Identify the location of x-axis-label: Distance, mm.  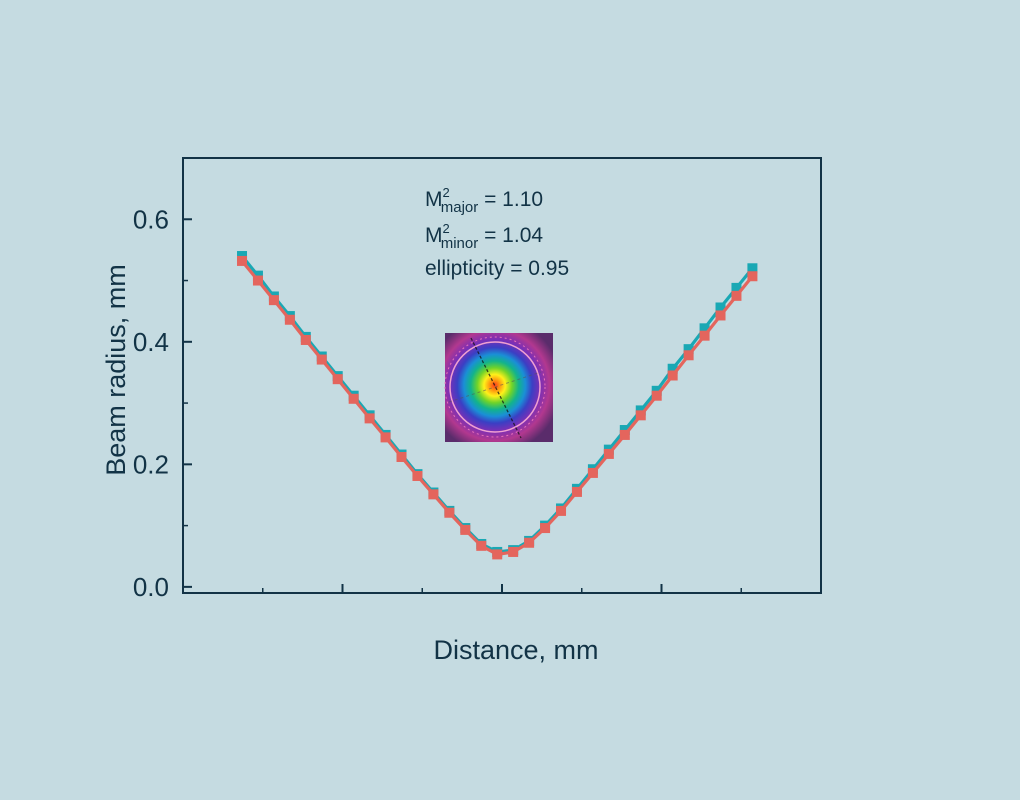
(515, 650).